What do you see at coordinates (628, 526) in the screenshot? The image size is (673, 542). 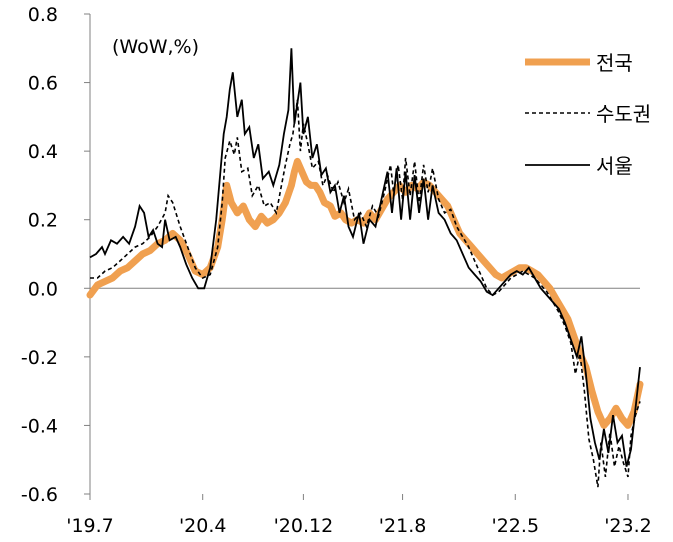 I see `x-tick-label: '23.2` at bounding box center [628, 526].